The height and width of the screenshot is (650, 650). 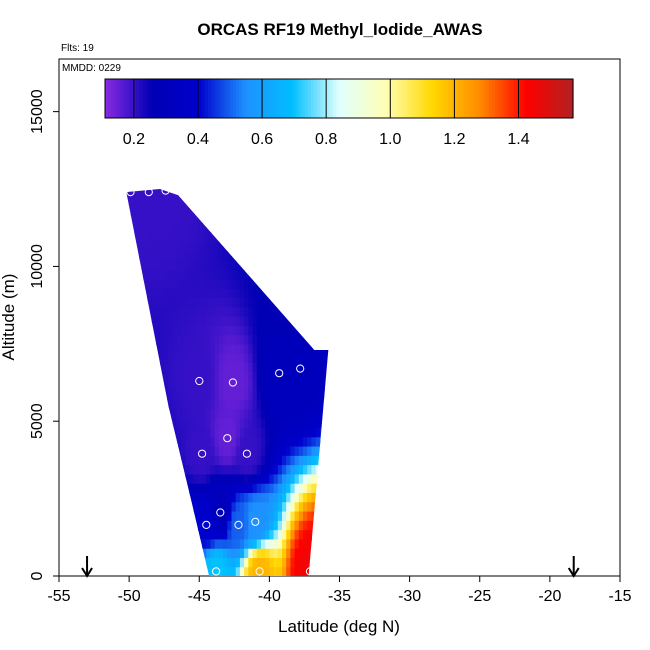 What do you see at coordinates (148, 192) in the screenshot?
I see `sample-point` at bounding box center [148, 192].